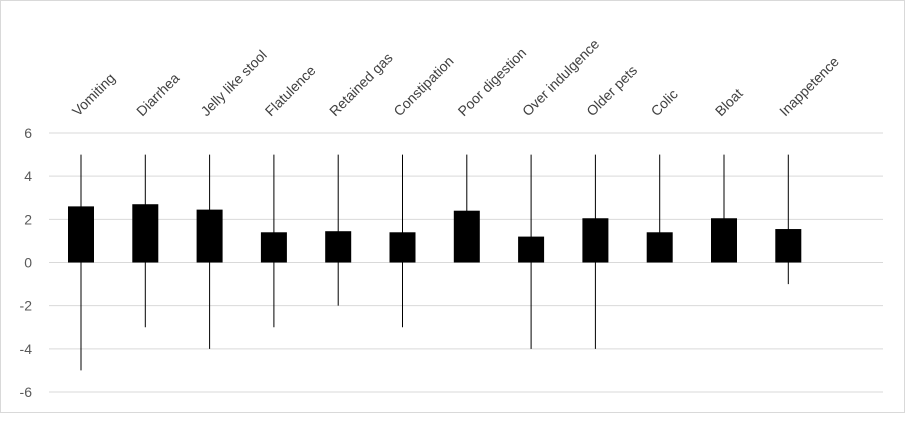  Describe the element at coordinates (93, 94) in the screenshot. I see `category-label: Vomiting` at that location.